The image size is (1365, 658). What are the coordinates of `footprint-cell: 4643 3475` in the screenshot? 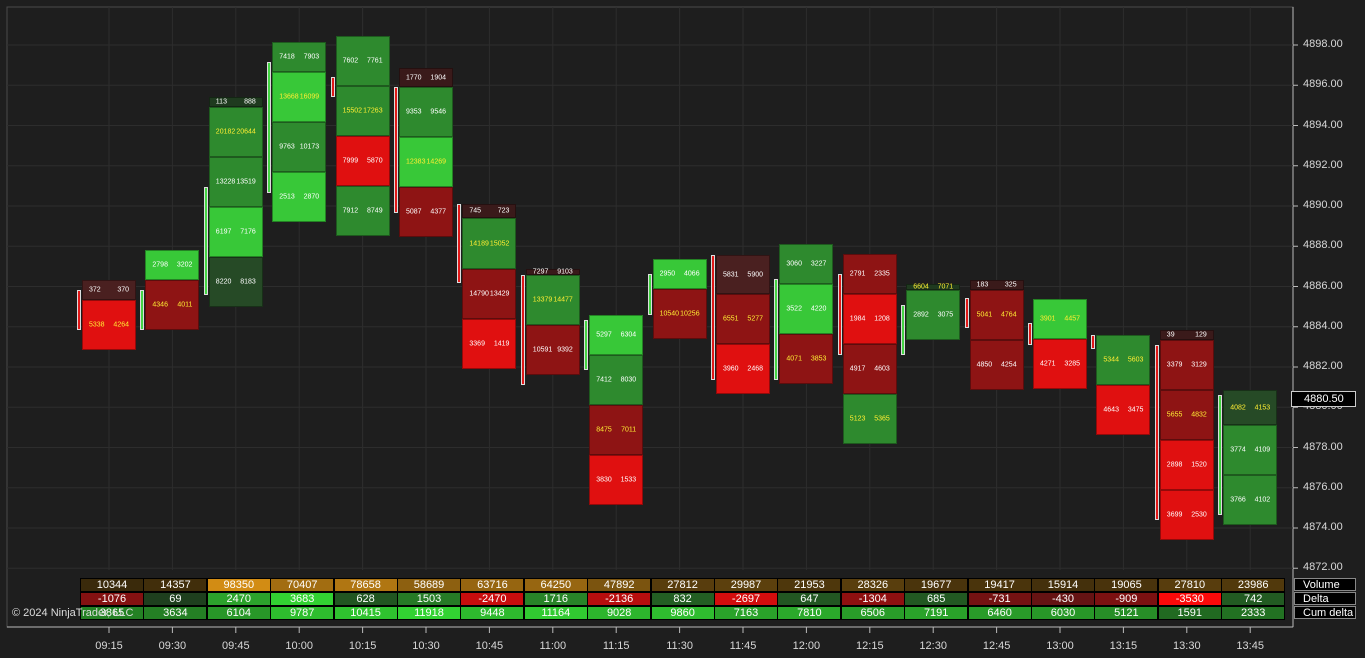 It's located at (1123, 410).